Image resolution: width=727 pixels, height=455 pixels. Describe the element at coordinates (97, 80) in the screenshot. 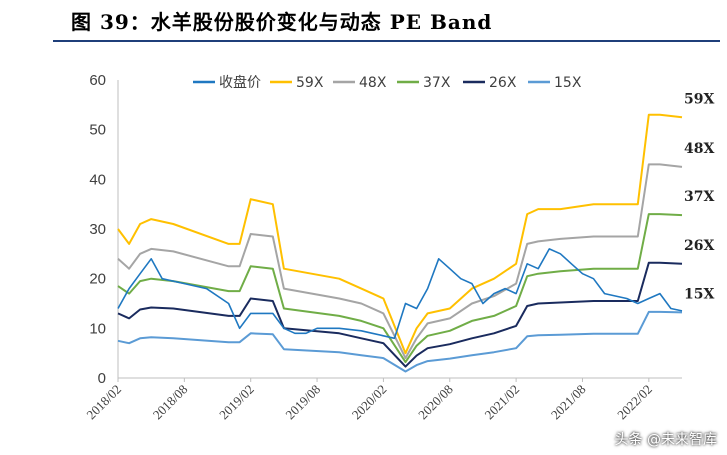

I see `y-tick-label: 60` at that location.